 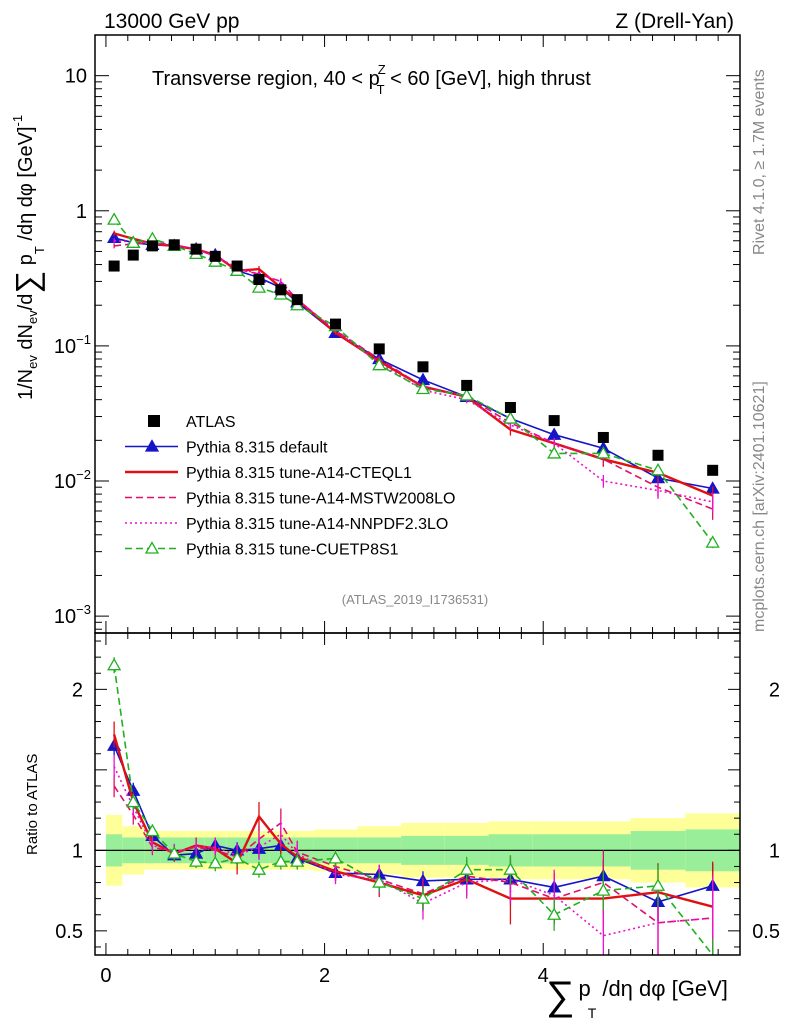 I want to click on title-sup: Z, so click(x=382, y=69).